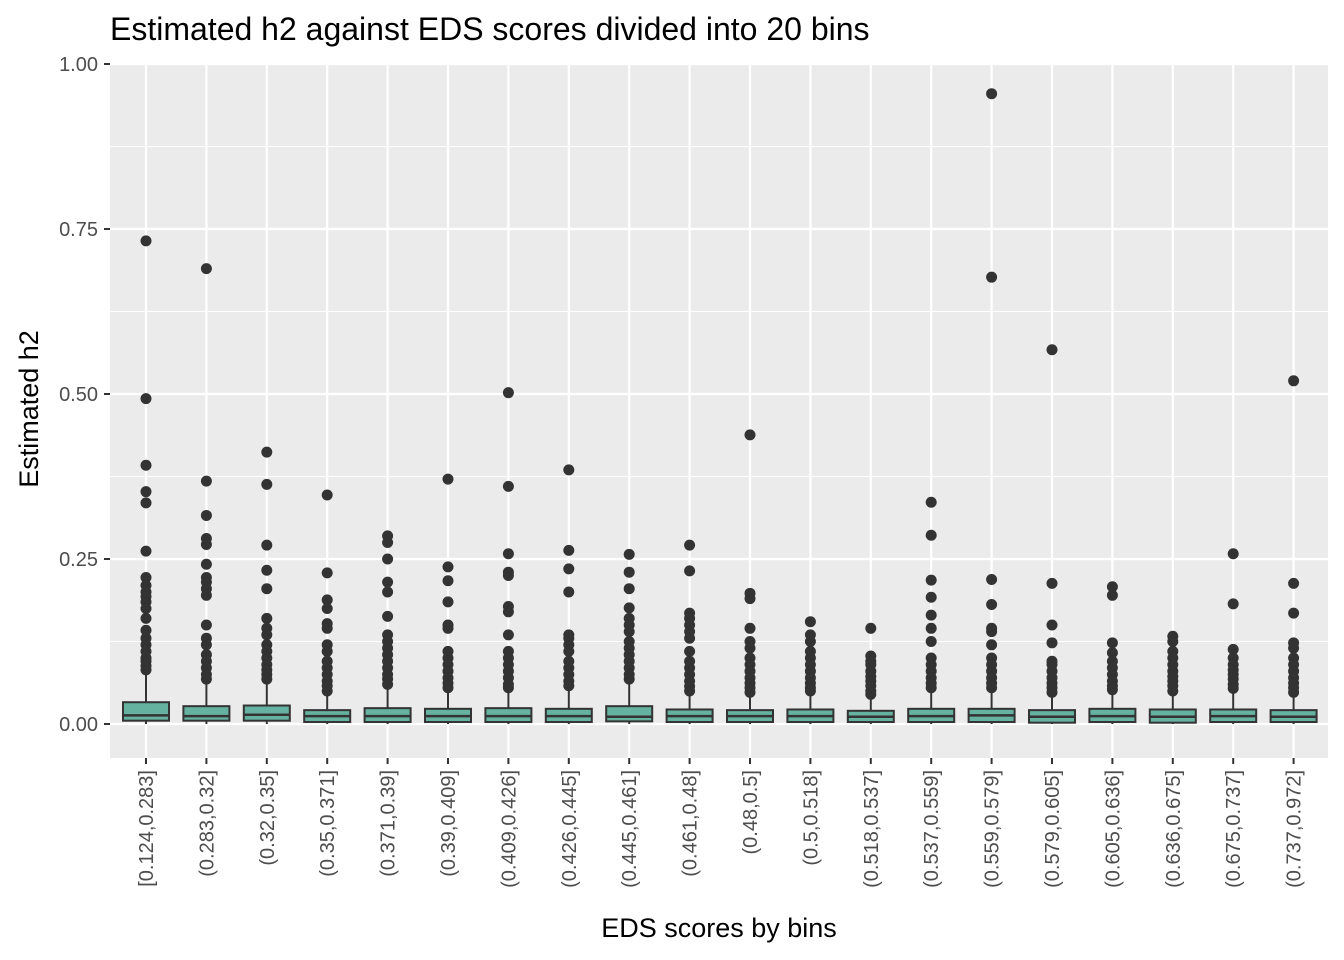 This screenshot has height=960, width=1344. What do you see at coordinates (751, 812) in the screenshot?
I see `x-tick-label: (0.48,0.5]` at bounding box center [751, 812].